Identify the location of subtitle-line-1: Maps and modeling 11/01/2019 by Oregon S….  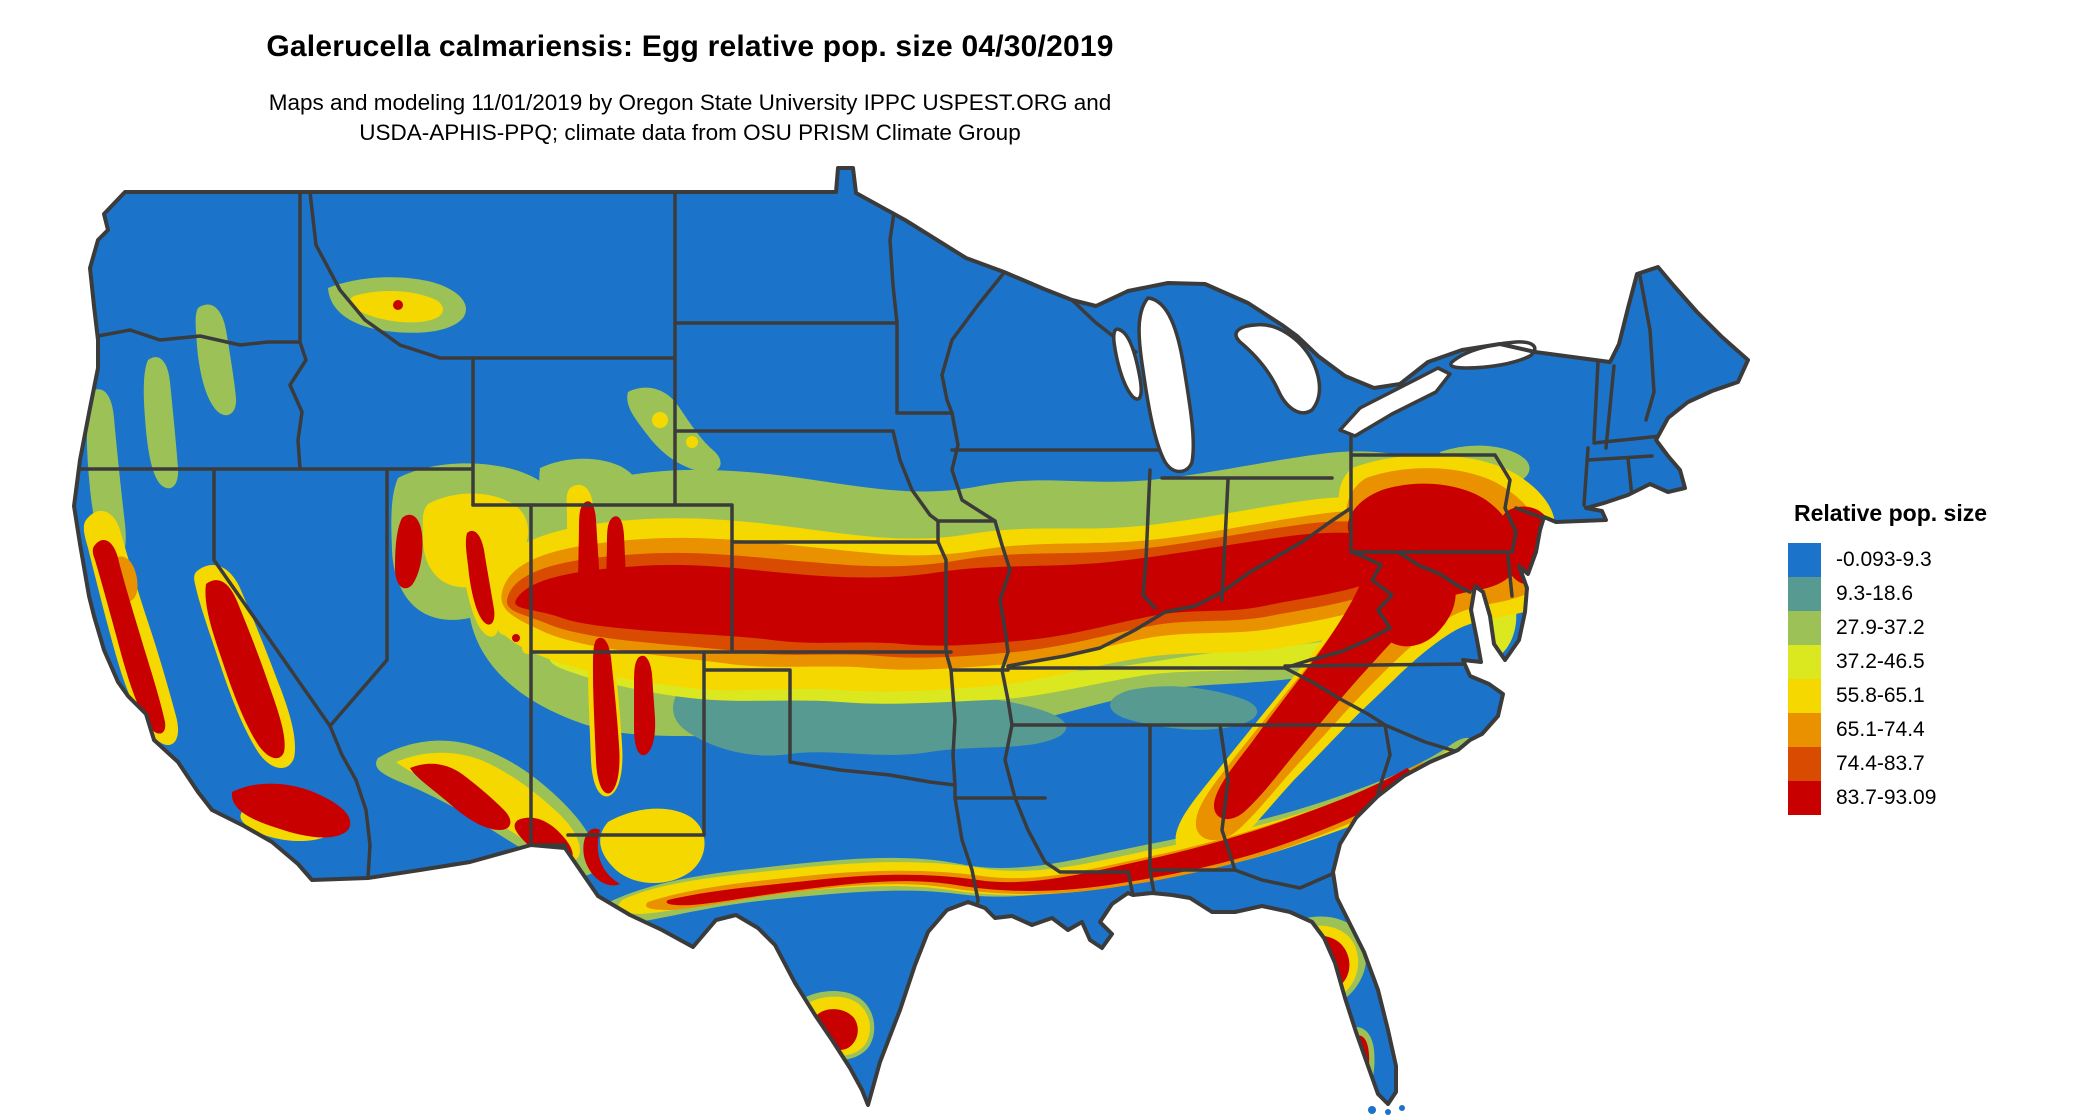
(690, 102).